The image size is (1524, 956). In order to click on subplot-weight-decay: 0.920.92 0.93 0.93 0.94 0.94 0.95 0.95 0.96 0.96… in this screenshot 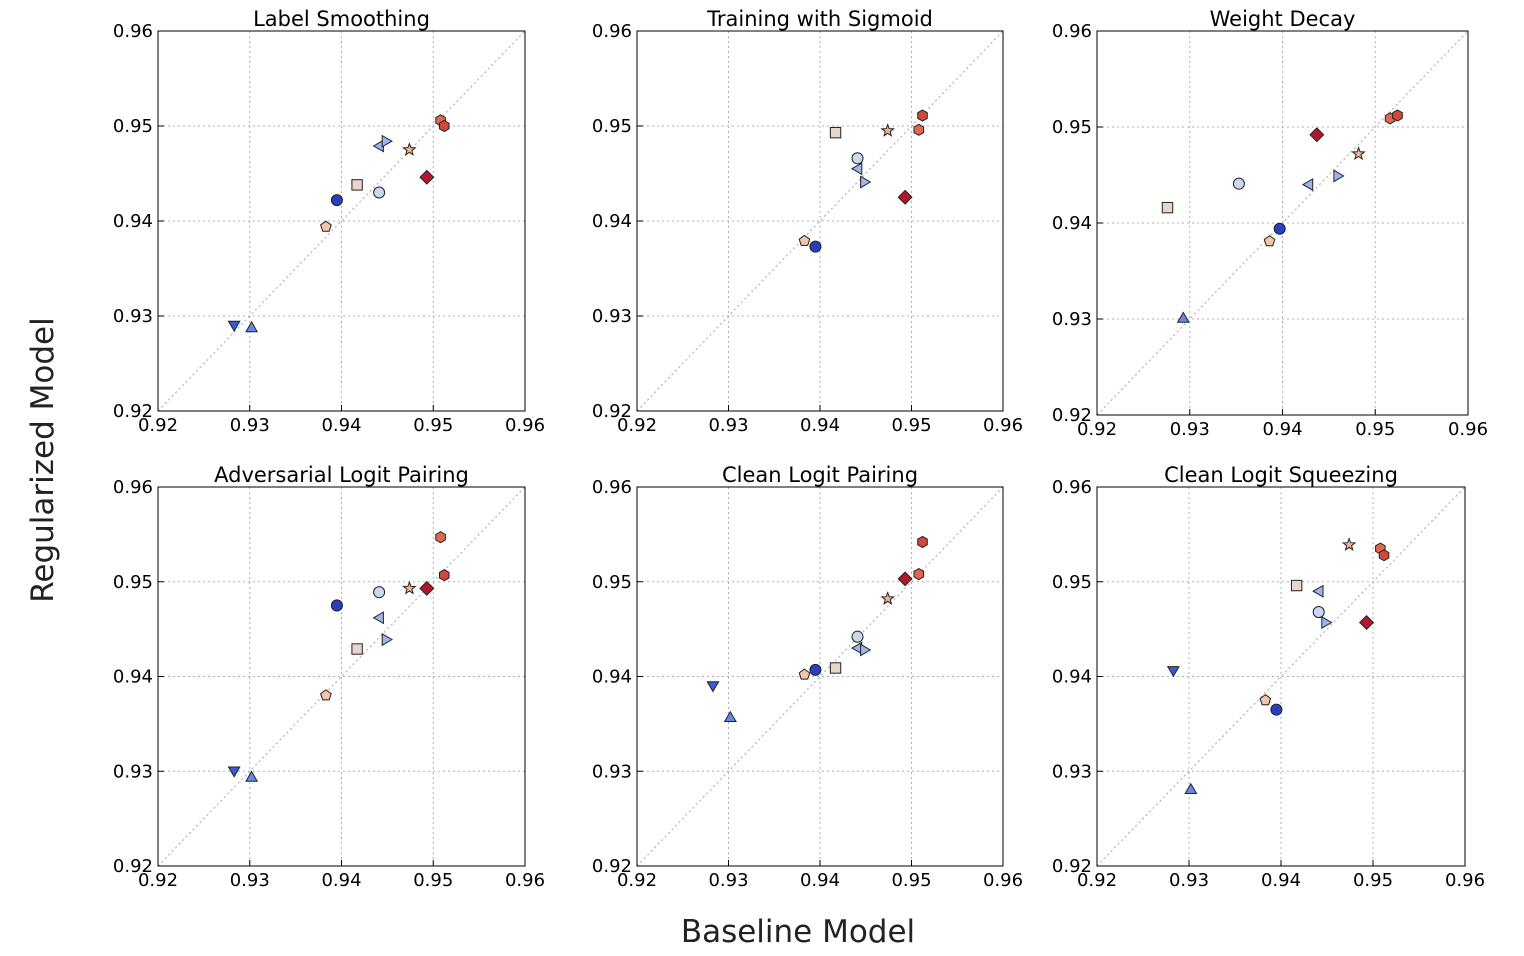, I will do `click(1270, 223)`.